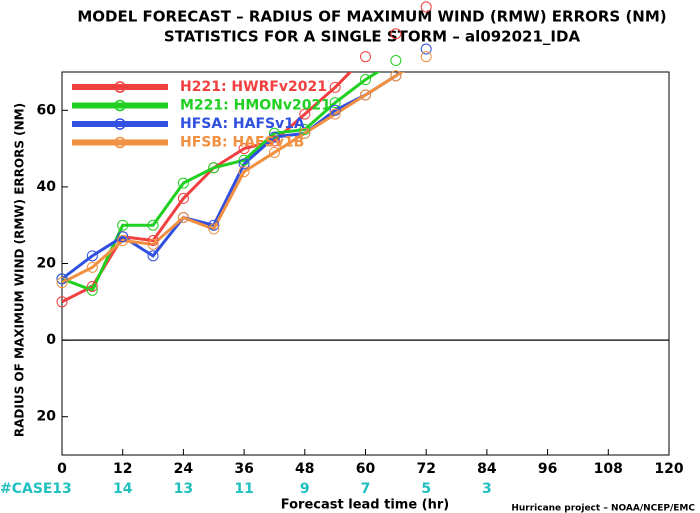  What do you see at coordinates (547, 469) in the screenshot?
I see `x-tick-label: 96` at bounding box center [547, 469].